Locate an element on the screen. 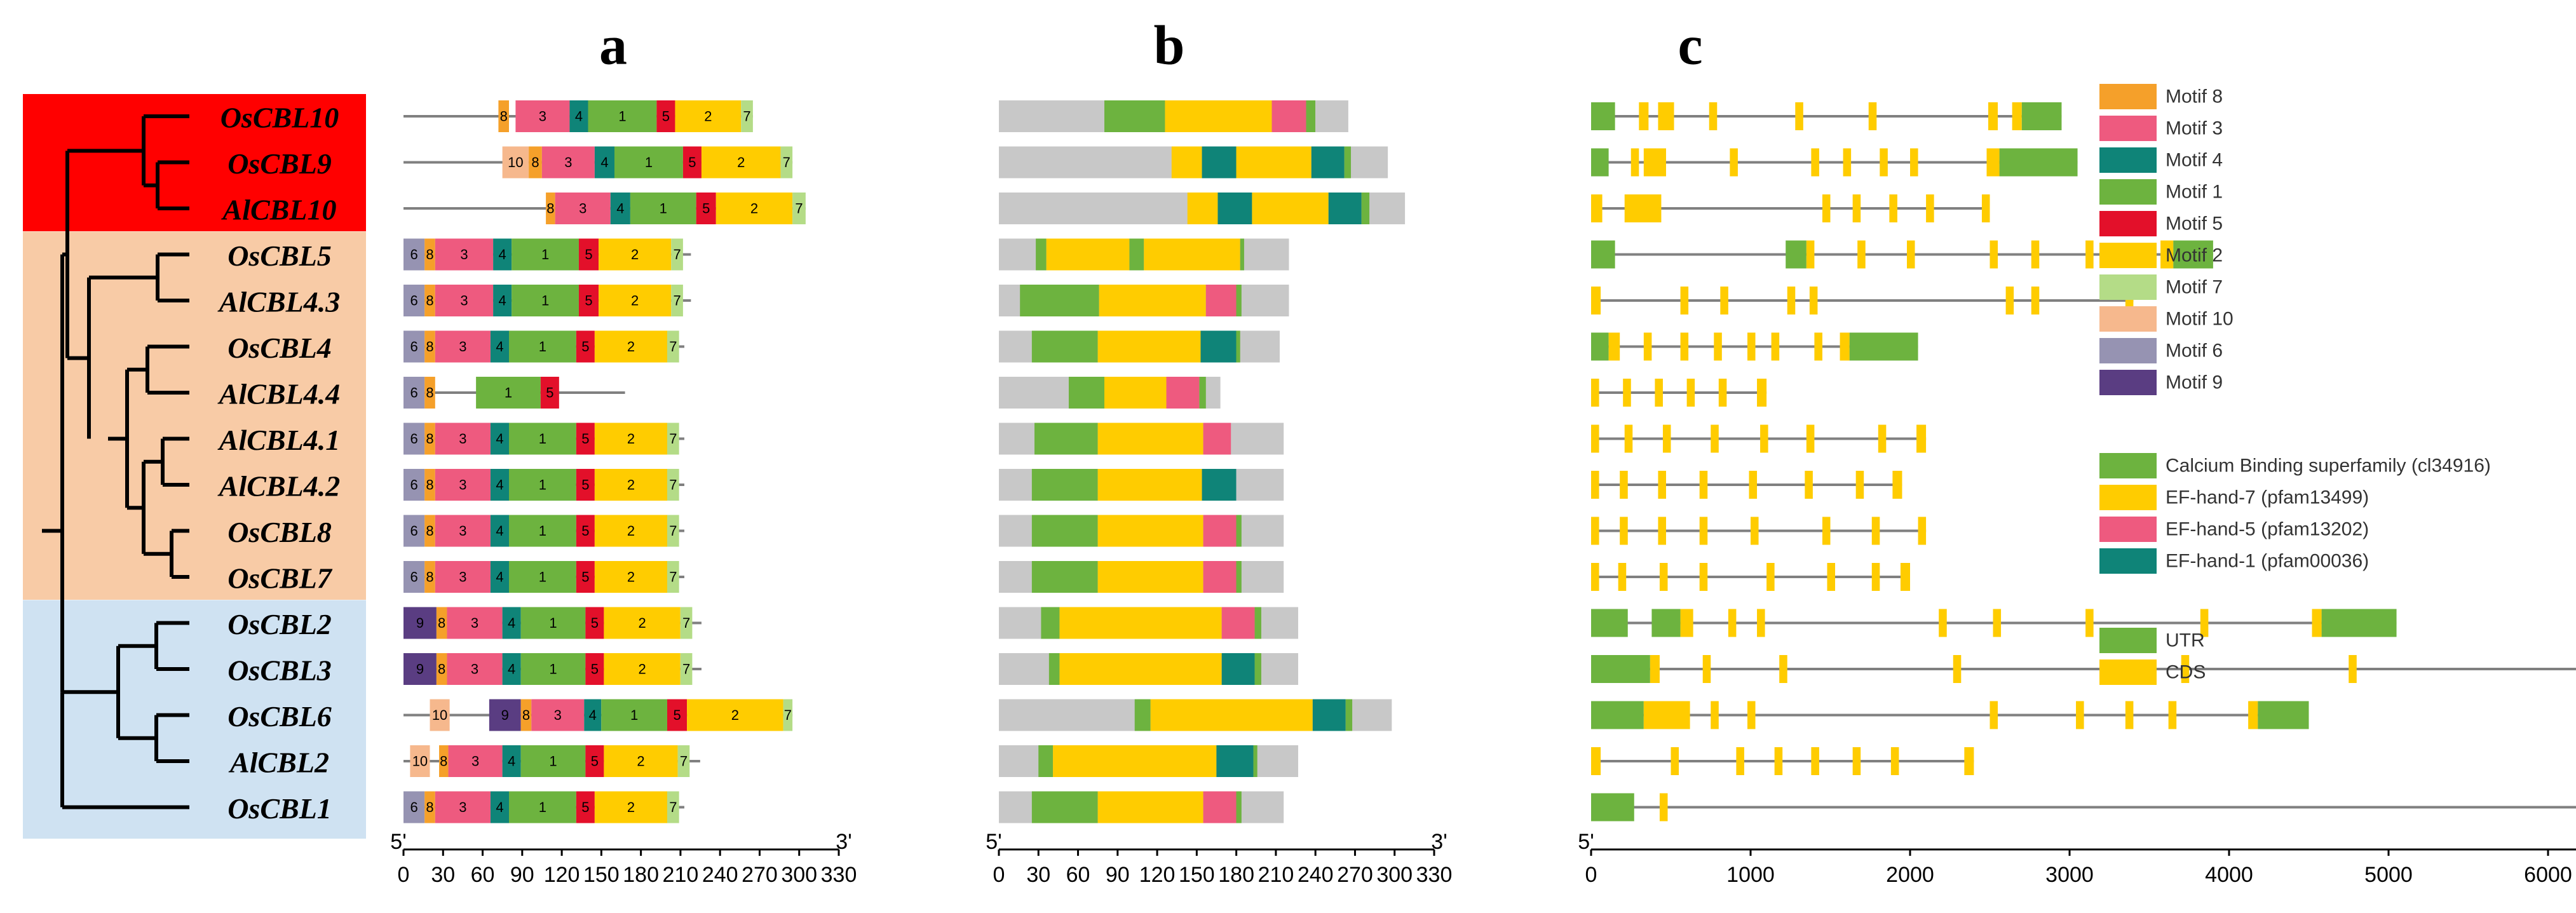  motif-9-box is located at coordinates (505, 715).